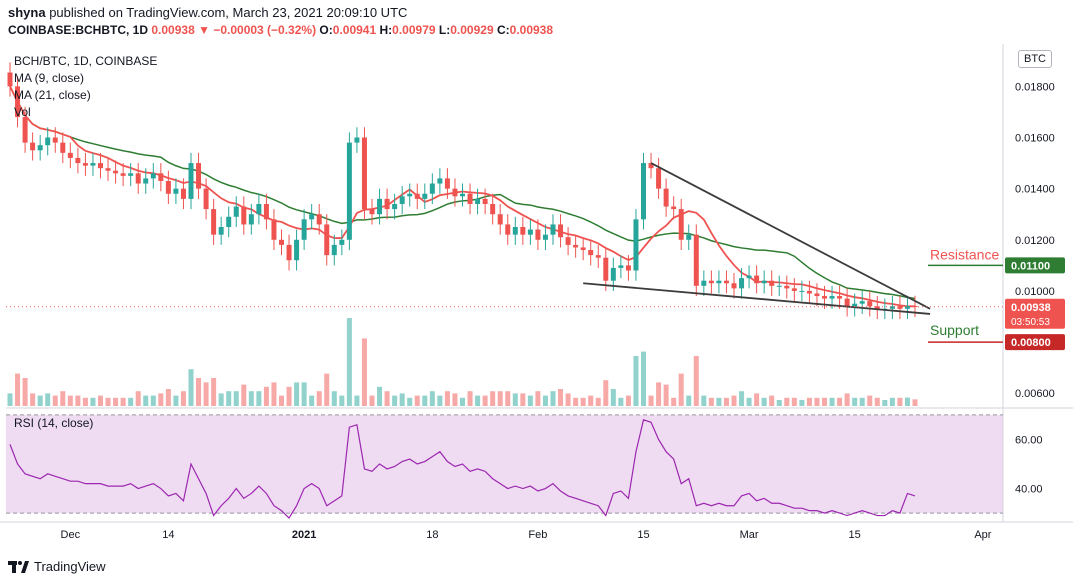  What do you see at coordinates (749, 535) in the screenshot?
I see `time-tick-label: Mar` at bounding box center [749, 535].